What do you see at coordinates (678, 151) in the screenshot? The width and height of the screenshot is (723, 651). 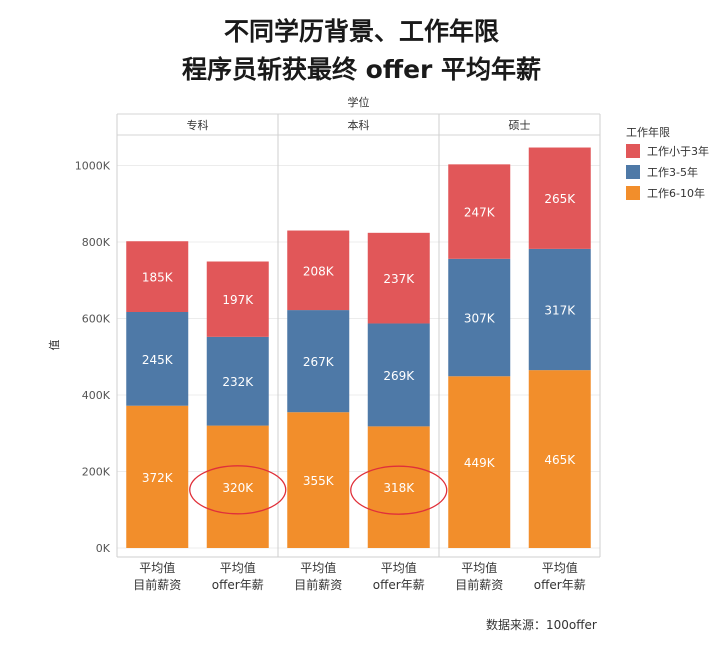 I see `legend-label: 工作小于3年` at bounding box center [678, 151].